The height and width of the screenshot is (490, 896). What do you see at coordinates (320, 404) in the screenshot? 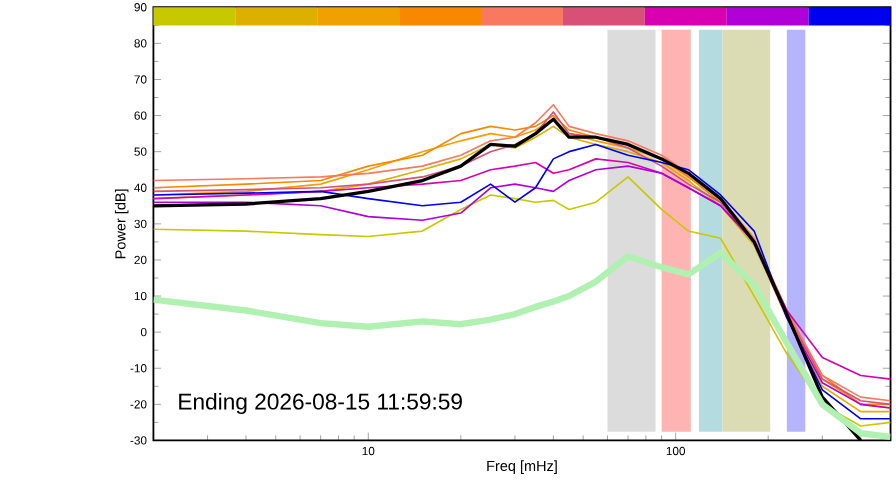
I see `annotation: Ending 2026-08-15 11:59:59` at bounding box center [320, 404].